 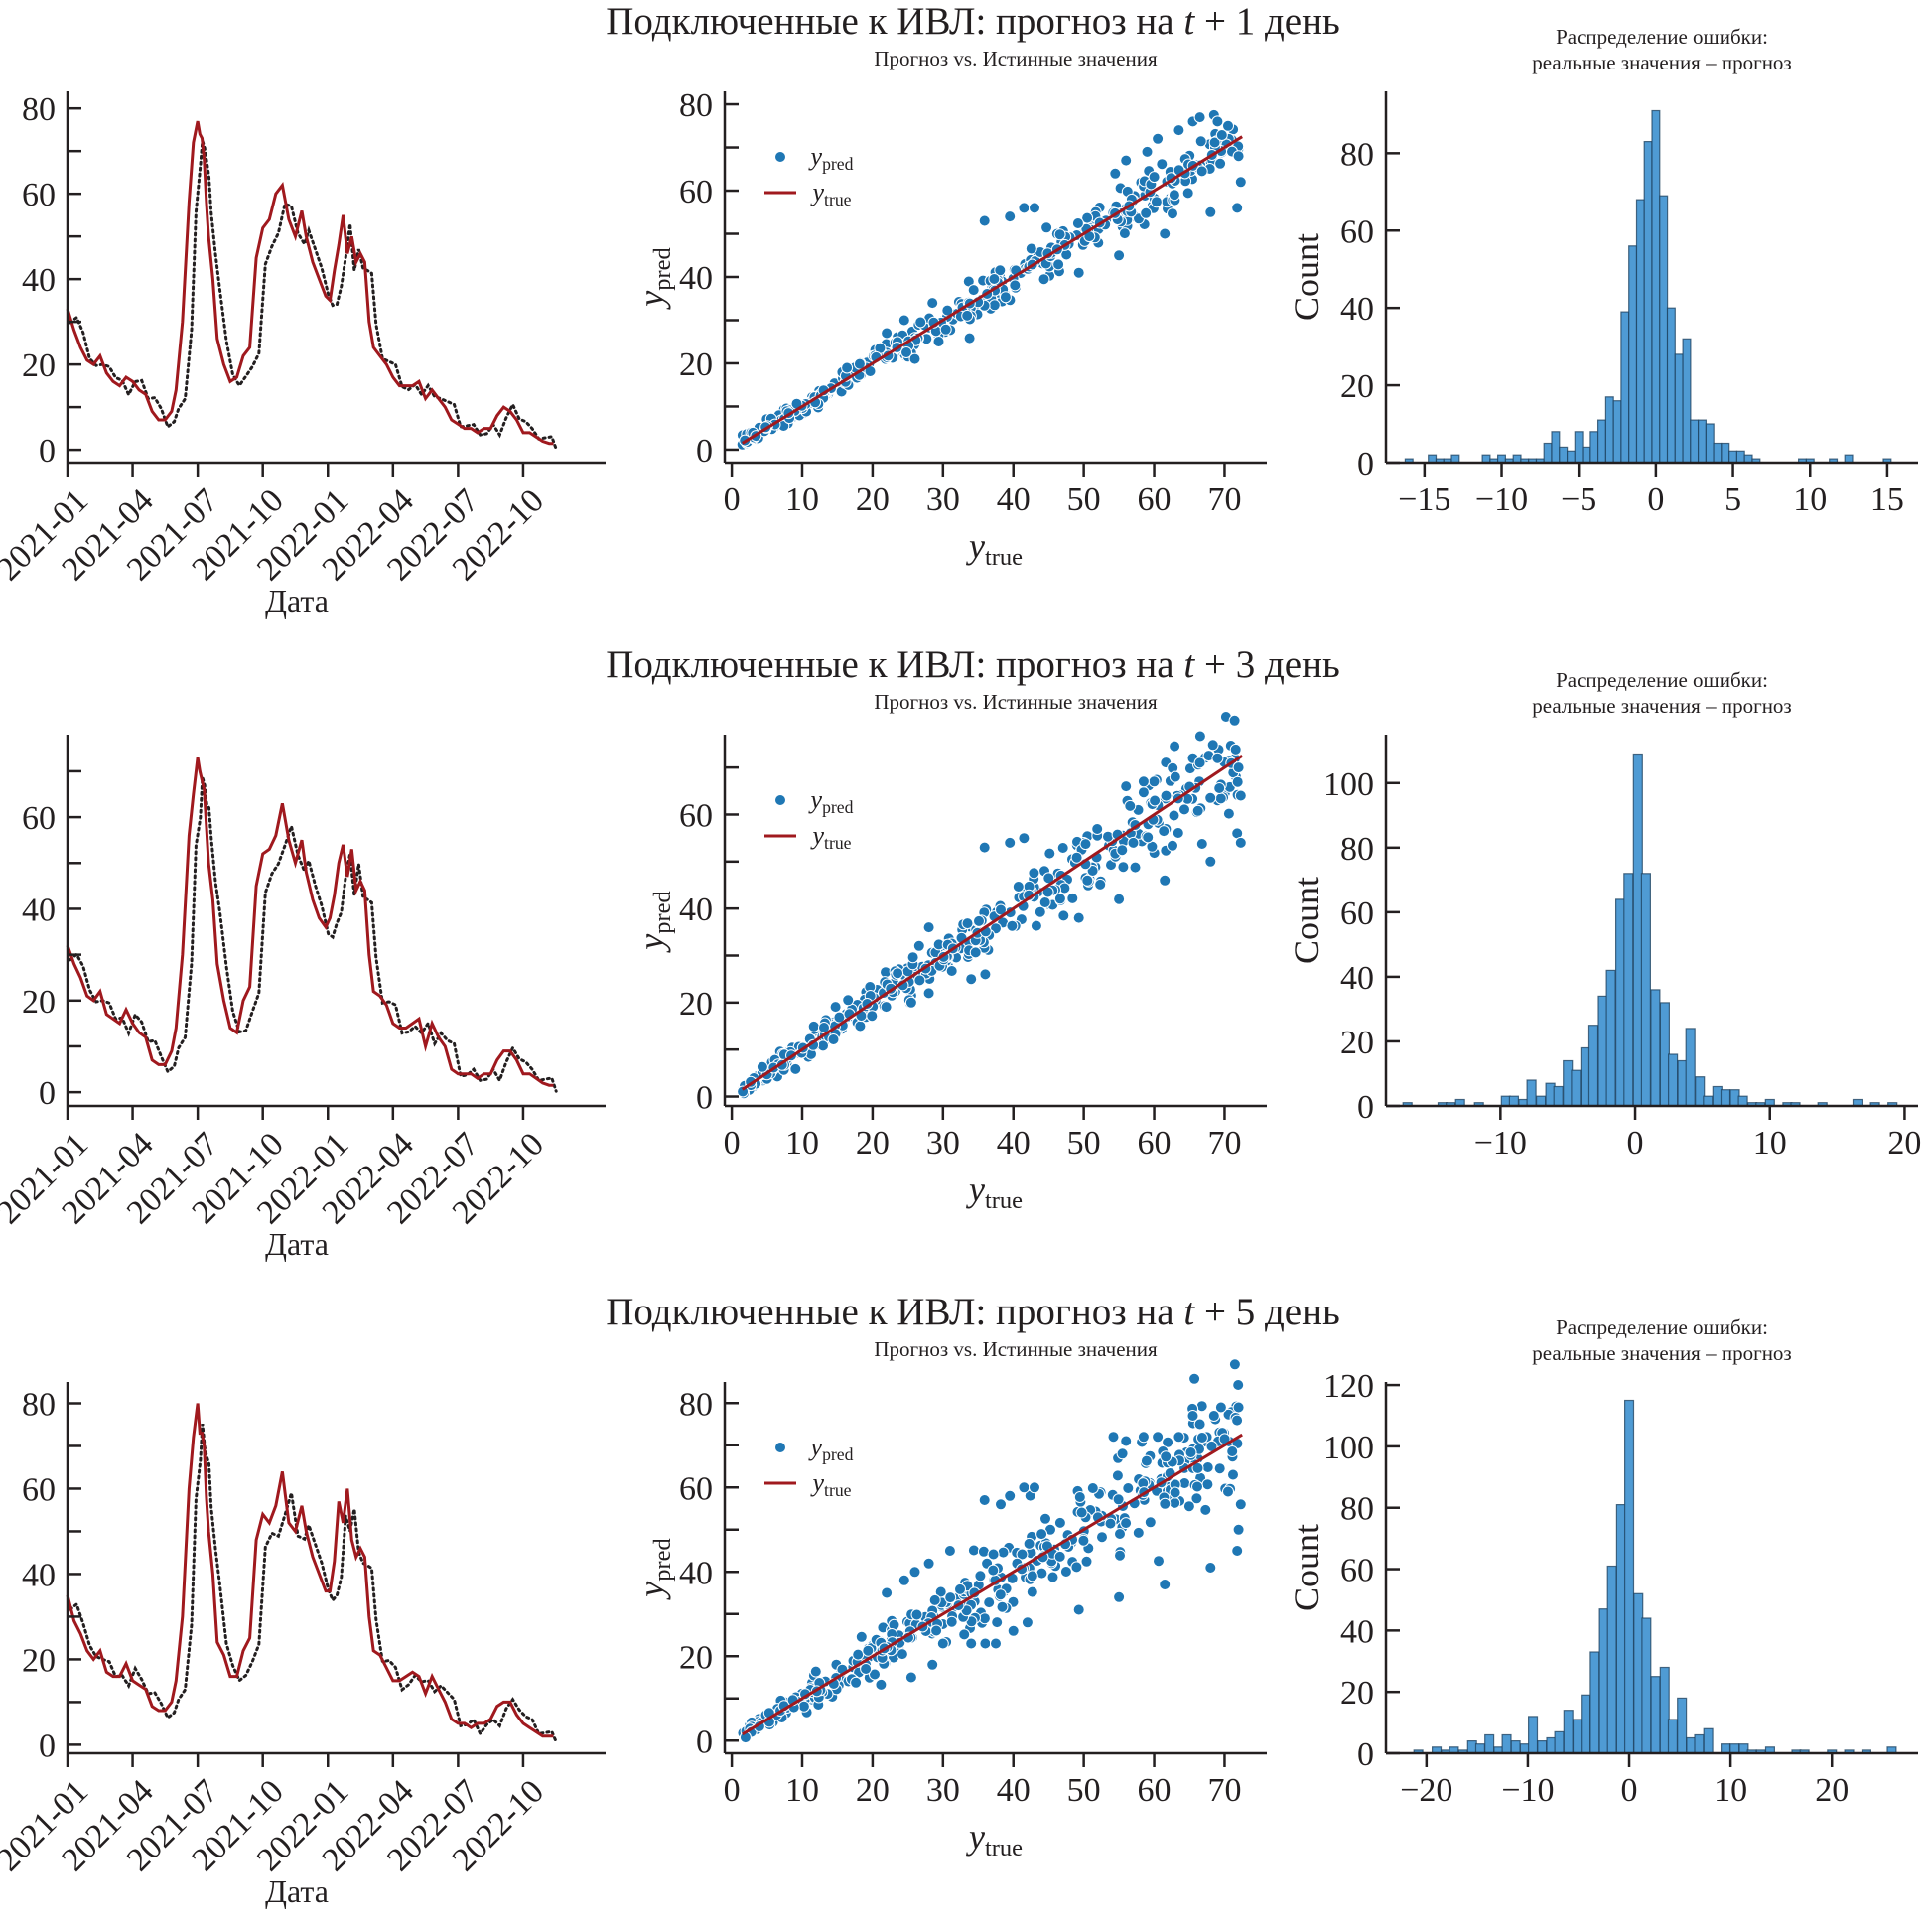 I want to click on legend-label-true-main: y, so click(x=817, y=192).